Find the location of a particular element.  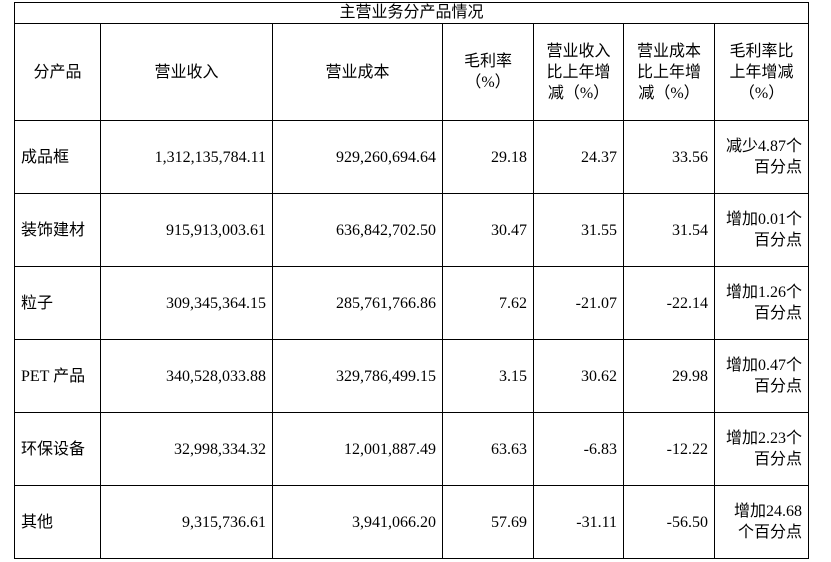

header-cell: 毛利率（%） is located at coordinates (488, 72).